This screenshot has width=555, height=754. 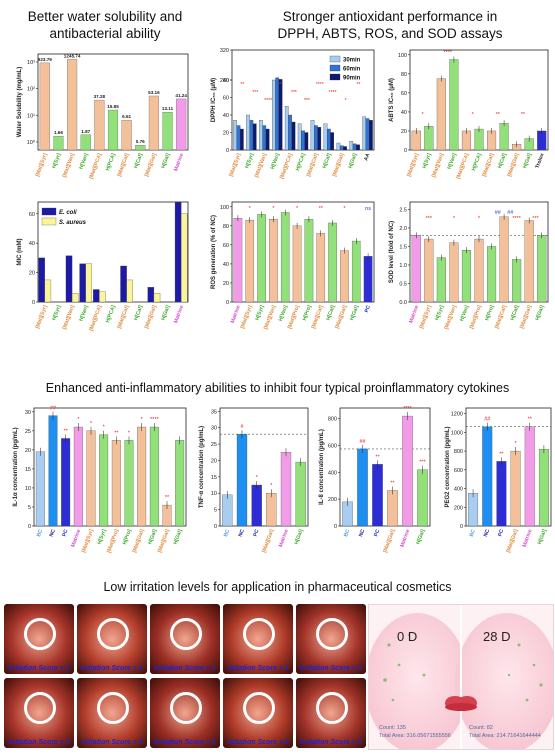 What do you see at coordinates (497, 636) in the screenshot?
I see `face-right-label: 28 D` at bounding box center [497, 636].